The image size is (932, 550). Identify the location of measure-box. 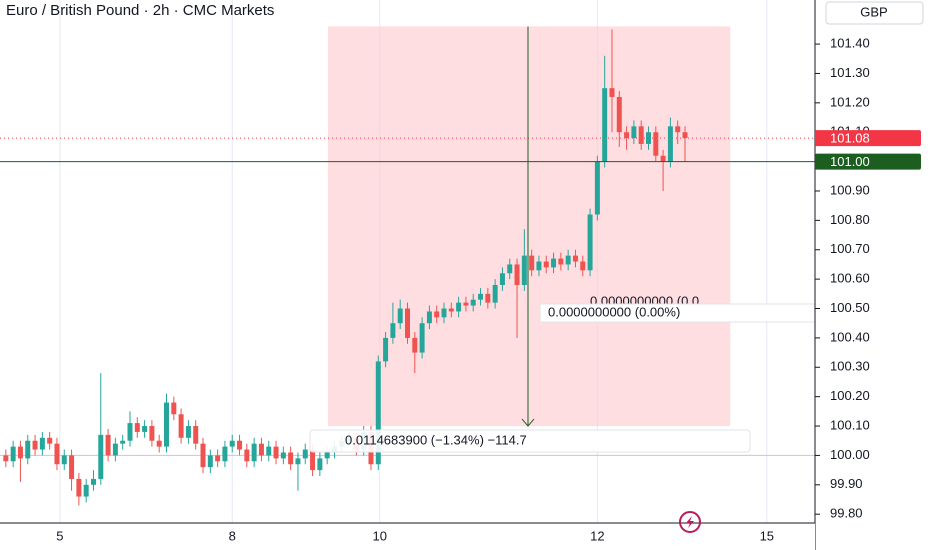
(530, 441).